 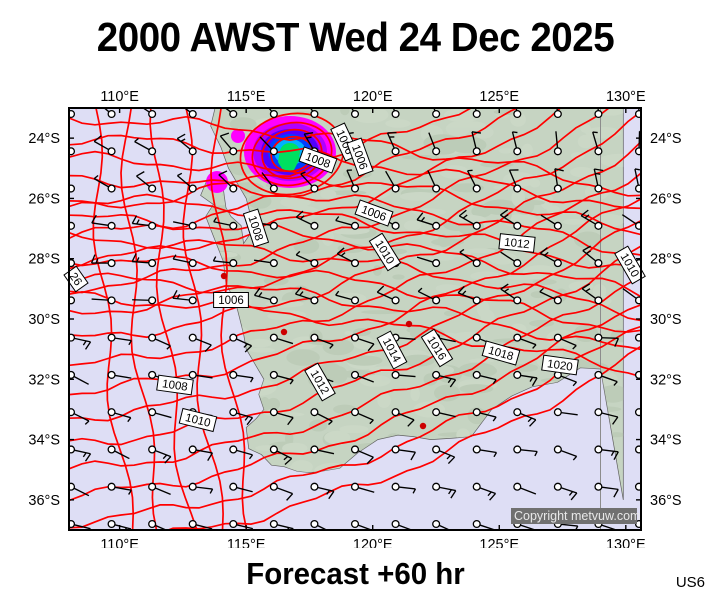 I want to click on lat-label-left-30: 30°S, so click(x=44, y=320).